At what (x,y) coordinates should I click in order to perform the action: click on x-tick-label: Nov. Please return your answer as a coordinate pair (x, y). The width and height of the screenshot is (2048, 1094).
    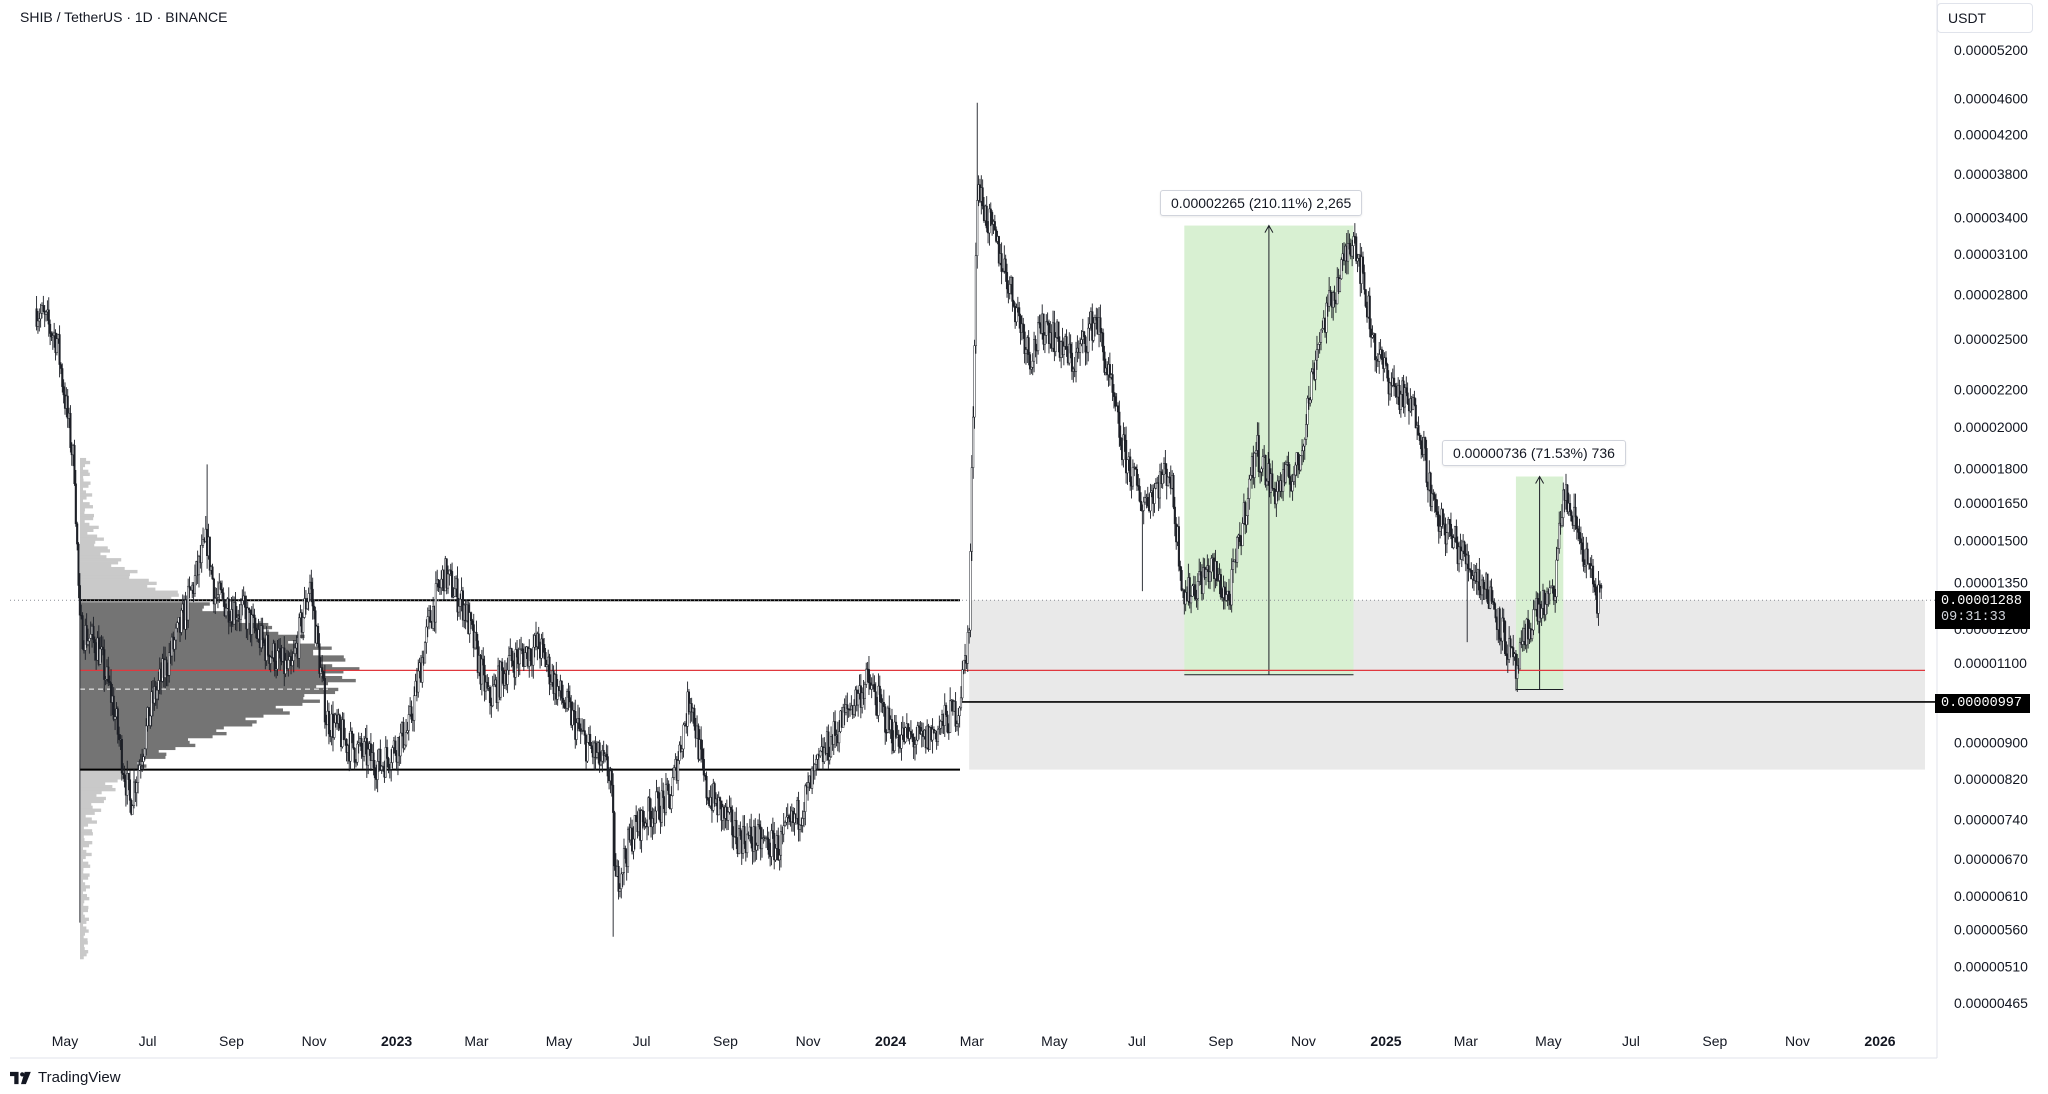
    Looking at the image, I should click on (808, 1041).